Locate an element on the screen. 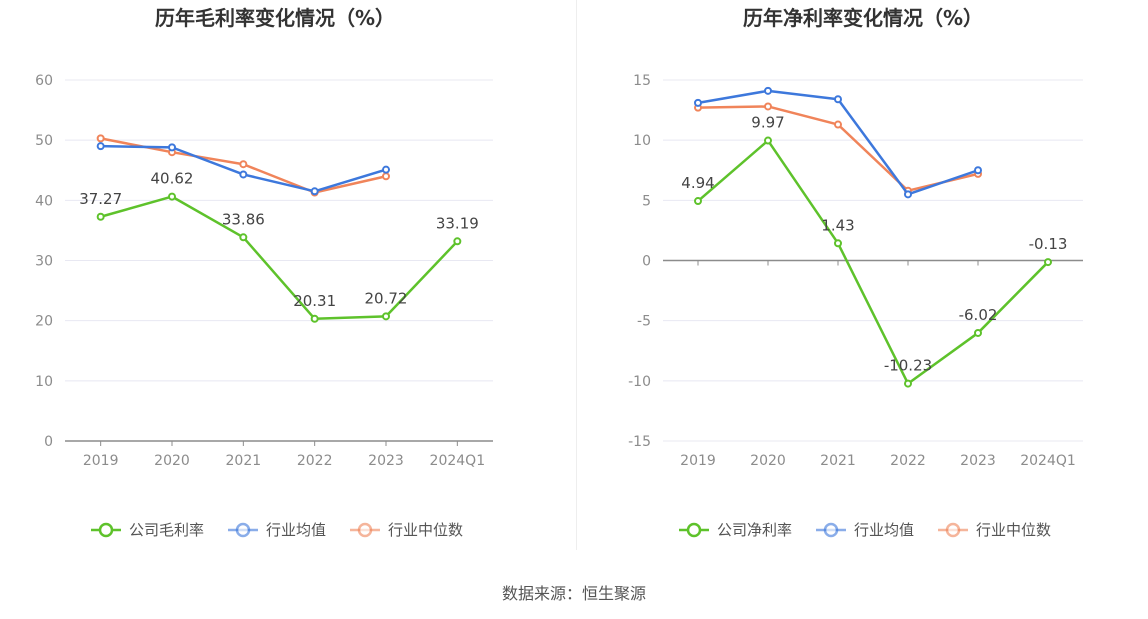 Image resolution: width=1148 pixels, height=619 pixels. data-label: 20.31 is located at coordinates (314, 301).